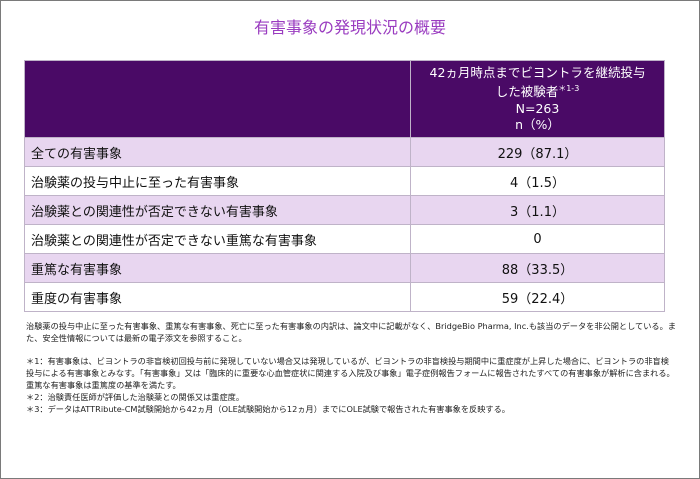  I want to click on table-row: 治験薬との関連性が否定できない有害事象 3（1.1）, so click(344, 210).